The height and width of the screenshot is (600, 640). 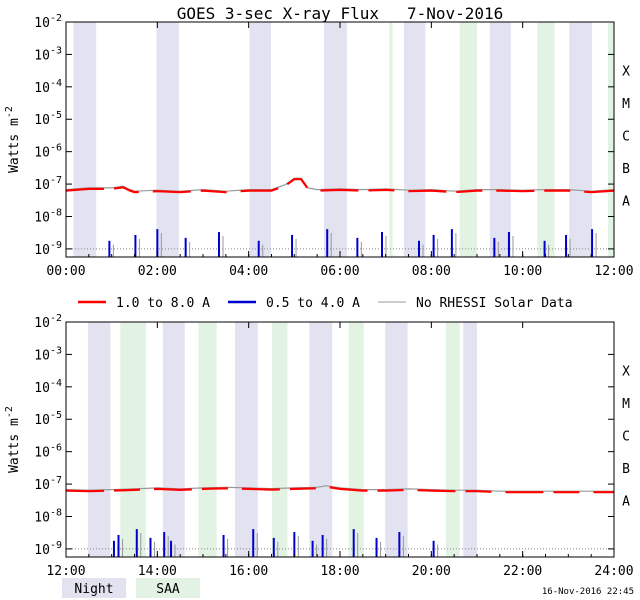 What do you see at coordinates (248, 271) in the screenshot?
I see `x-tick-label: 04:00` at bounding box center [248, 271].